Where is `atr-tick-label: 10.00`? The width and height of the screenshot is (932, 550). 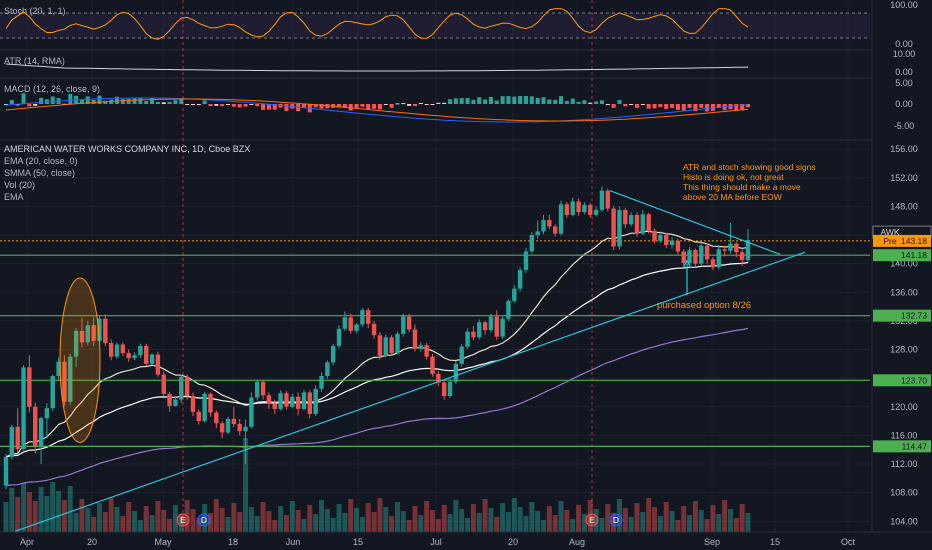
atr-tick-label: 10.00 is located at coordinates (904, 54).